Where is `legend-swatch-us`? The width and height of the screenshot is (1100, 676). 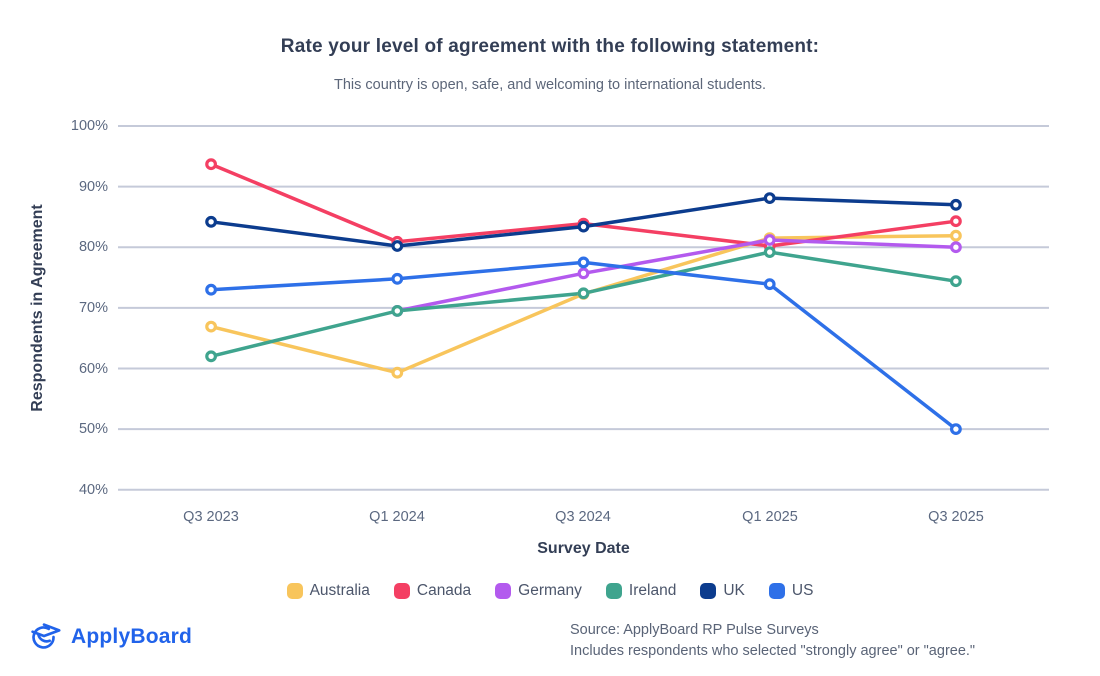 legend-swatch-us is located at coordinates (776, 591).